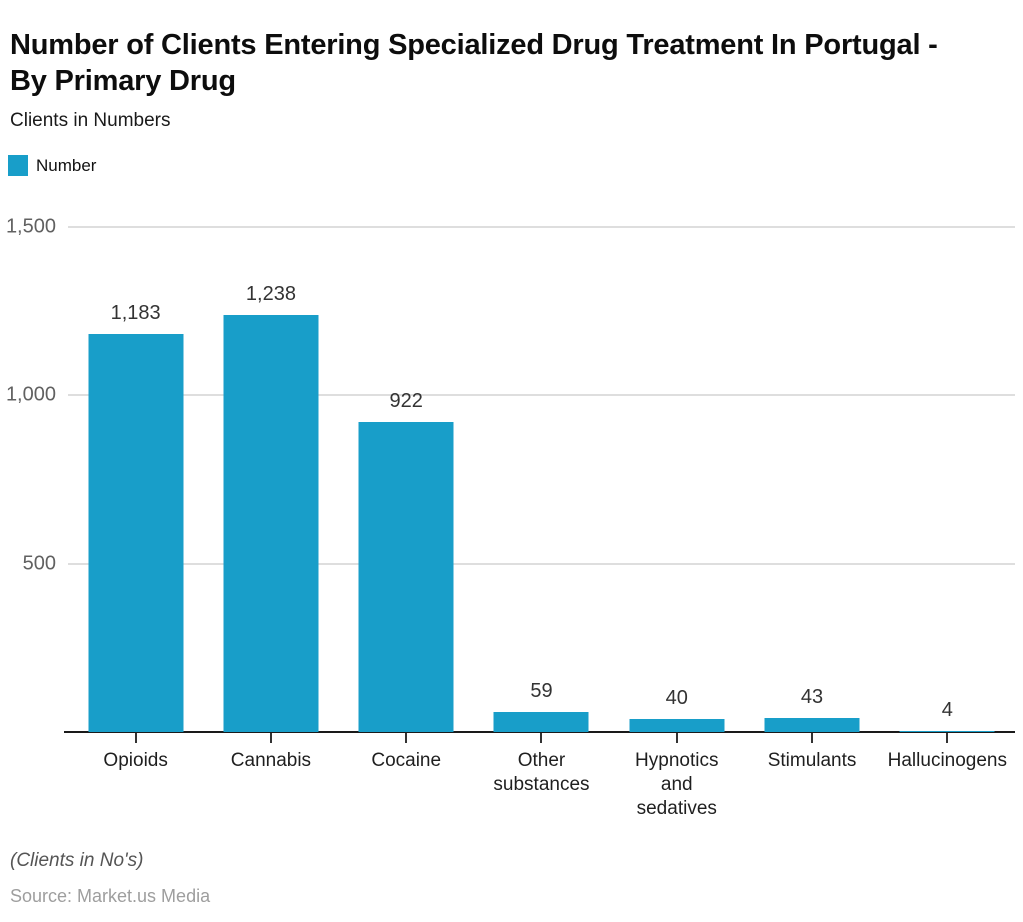 The height and width of the screenshot is (922, 1023). What do you see at coordinates (541, 691) in the screenshot?
I see `bar-value-label-other-substances: 59` at bounding box center [541, 691].